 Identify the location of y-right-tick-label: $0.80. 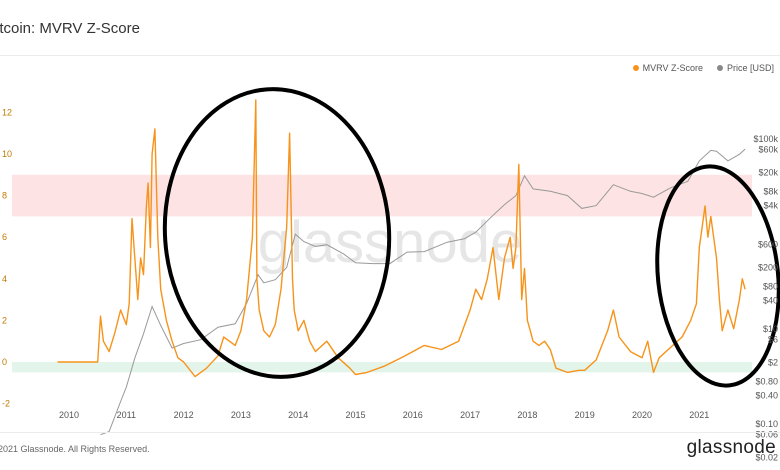
(766, 381).